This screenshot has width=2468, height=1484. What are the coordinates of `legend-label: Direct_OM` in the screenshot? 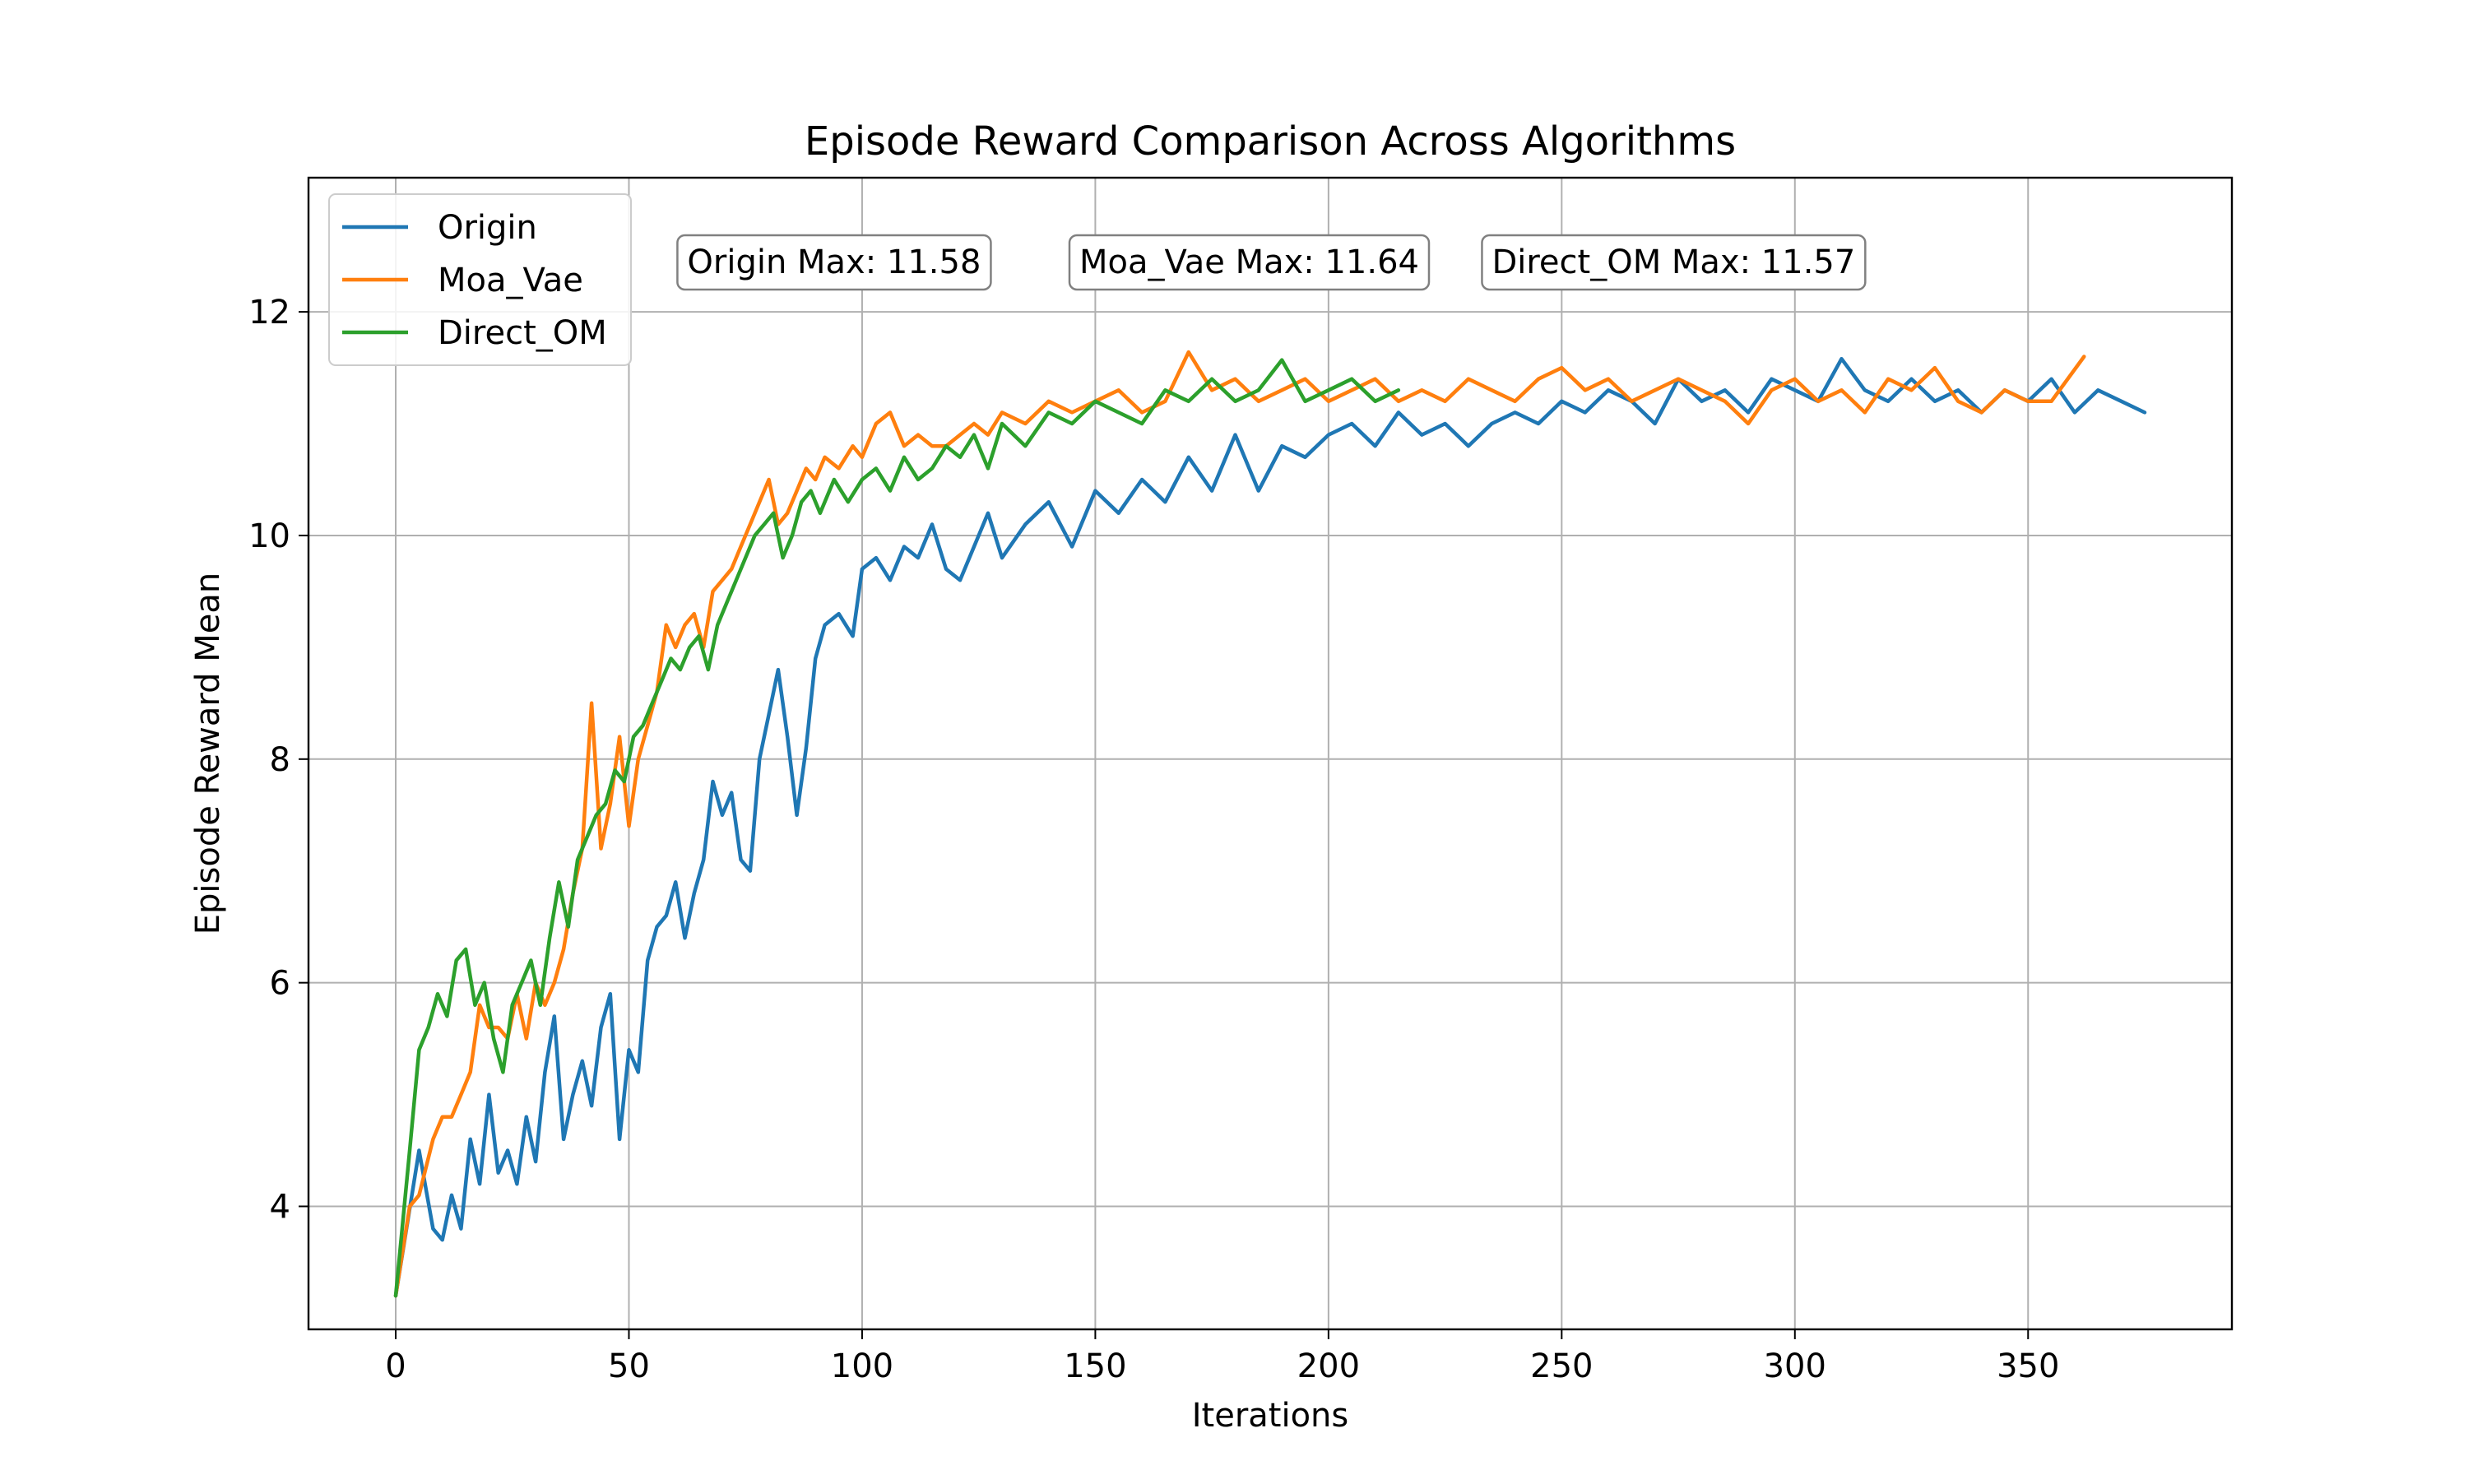 It's located at (522, 333).